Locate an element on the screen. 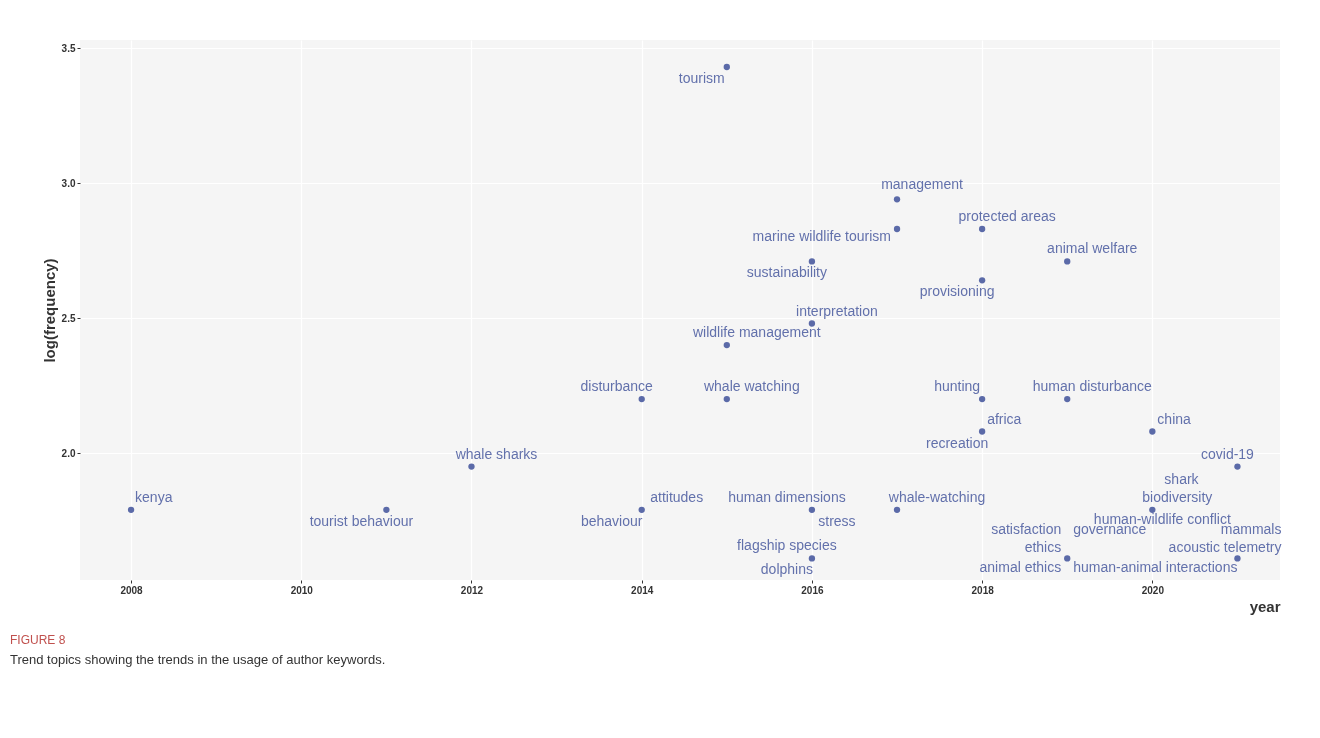  x-axis-title: year is located at coordinates (1265, 606).